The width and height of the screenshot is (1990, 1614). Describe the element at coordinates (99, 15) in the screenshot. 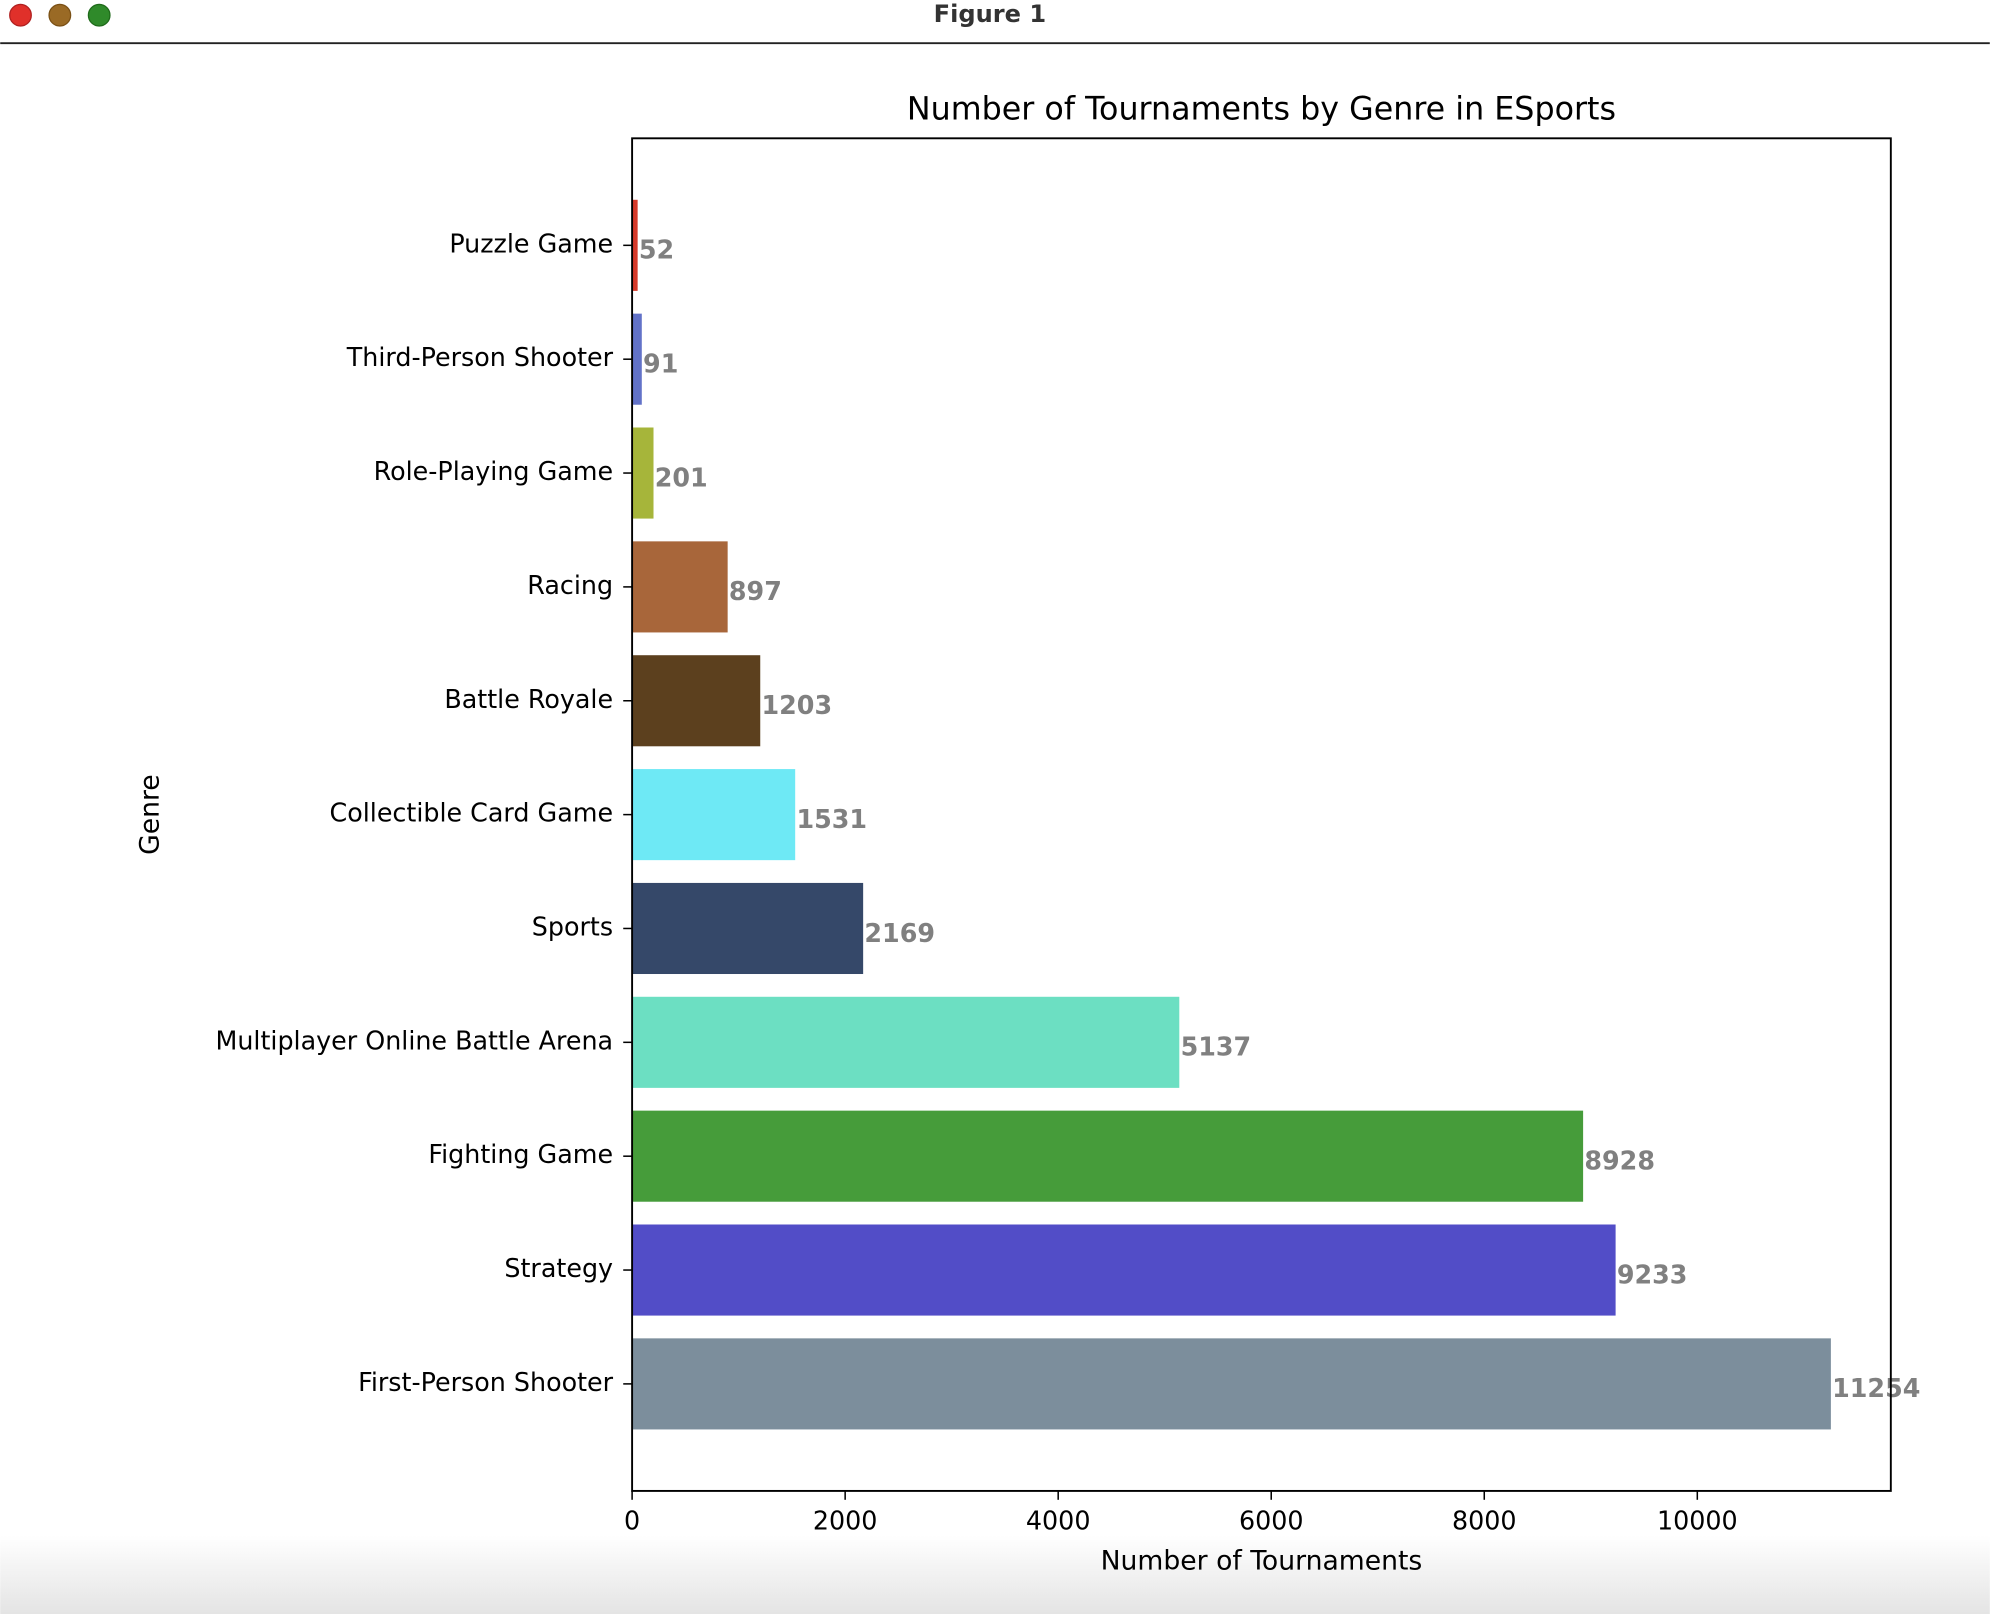

I see `zoom-button` at that location.